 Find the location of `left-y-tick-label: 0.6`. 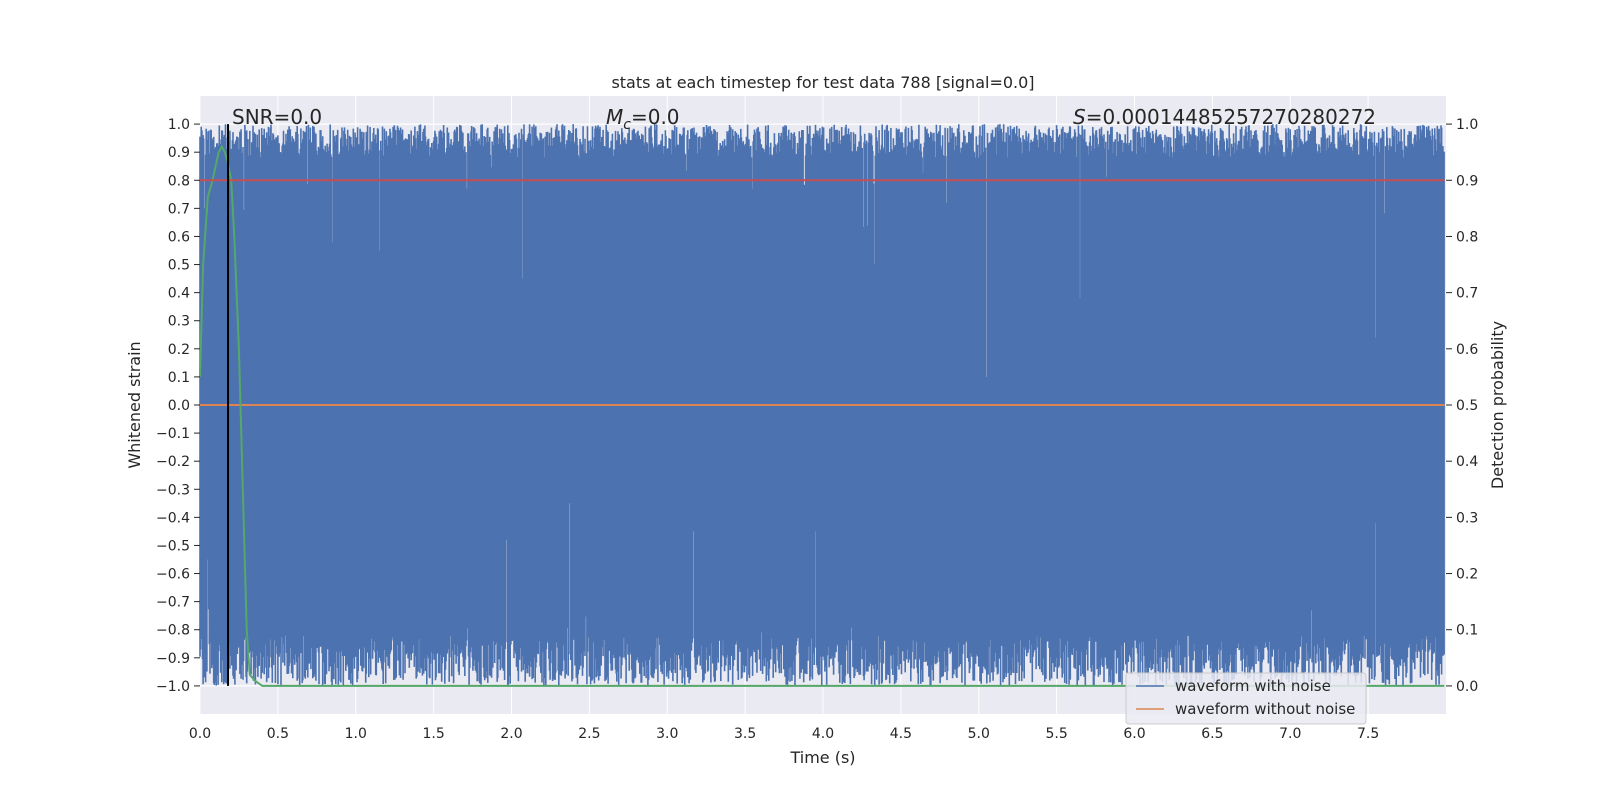

left-y-tick-label: 0.6 is located at coordinates (179, 237).